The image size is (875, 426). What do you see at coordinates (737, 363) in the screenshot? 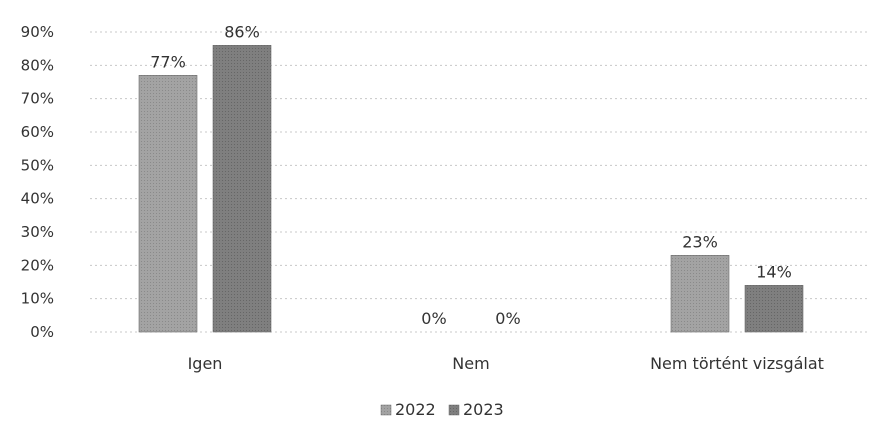
I see `category-label: Nem történt vizsgálat` at bounding box center [737, 363].